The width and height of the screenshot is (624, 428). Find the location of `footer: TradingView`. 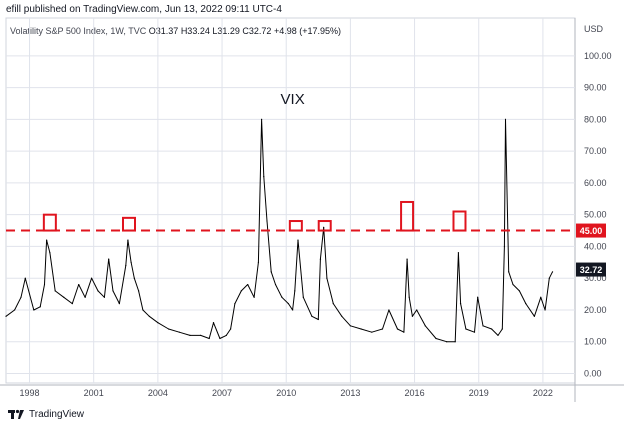

footer: TradingView is located at coordinates (46, 414).